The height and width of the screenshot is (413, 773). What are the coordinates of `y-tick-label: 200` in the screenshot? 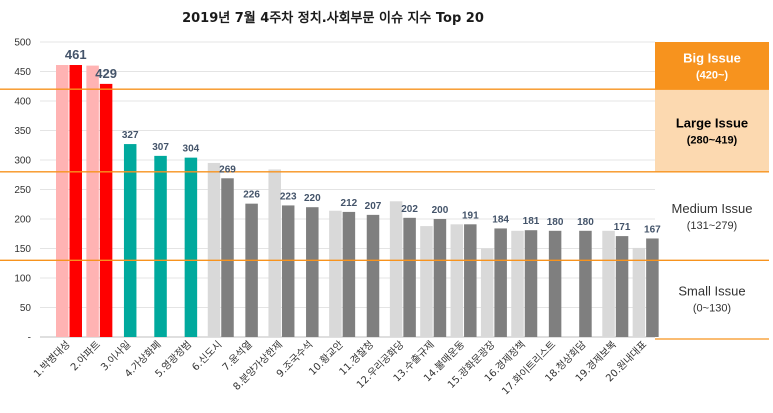 It's located at (22, 220).